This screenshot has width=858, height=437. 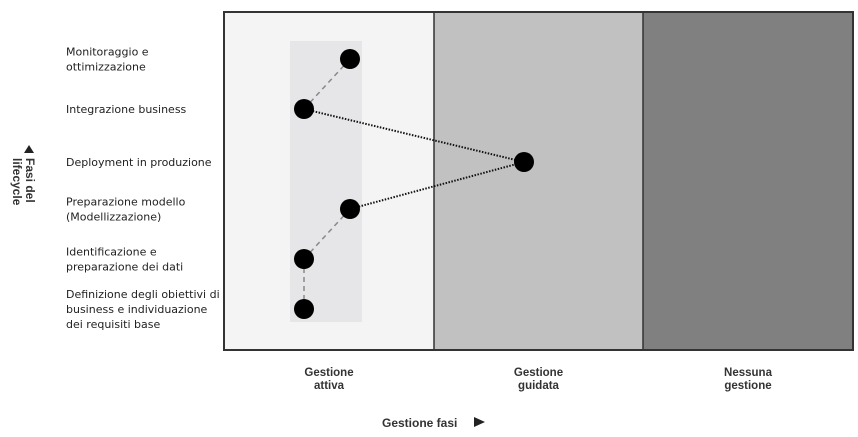 I want to click on phase-label: business e individuazione, so click(x=137, y=309).